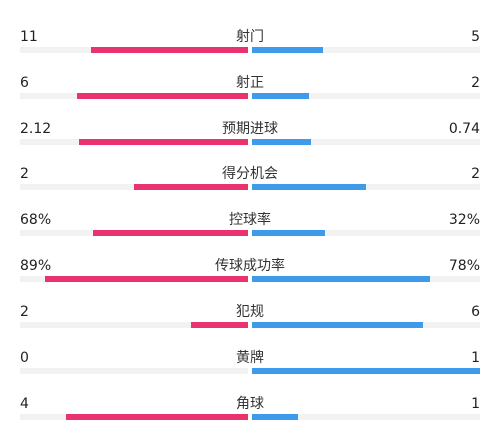 The height and width of the screenshot is (441, 500). Describe the element at coordinates (250, 312) in the screenshot. I see `stat-label: 犯规` at that location.